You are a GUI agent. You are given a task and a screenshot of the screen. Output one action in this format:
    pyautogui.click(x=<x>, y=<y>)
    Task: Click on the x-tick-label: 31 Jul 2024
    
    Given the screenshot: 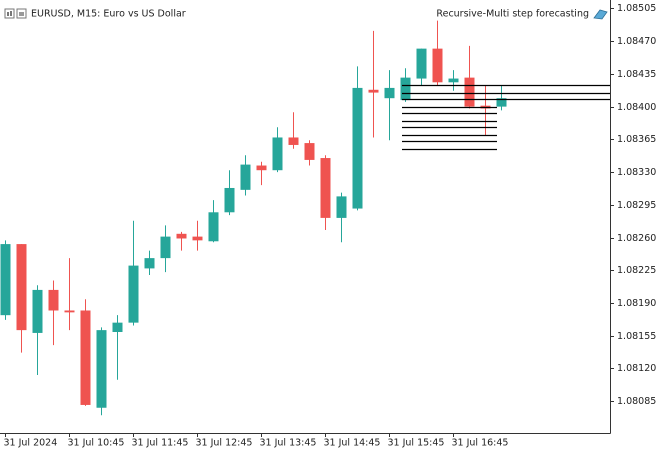 What is the action you would take?
    pyautogui.click(x=31, y=443)
    